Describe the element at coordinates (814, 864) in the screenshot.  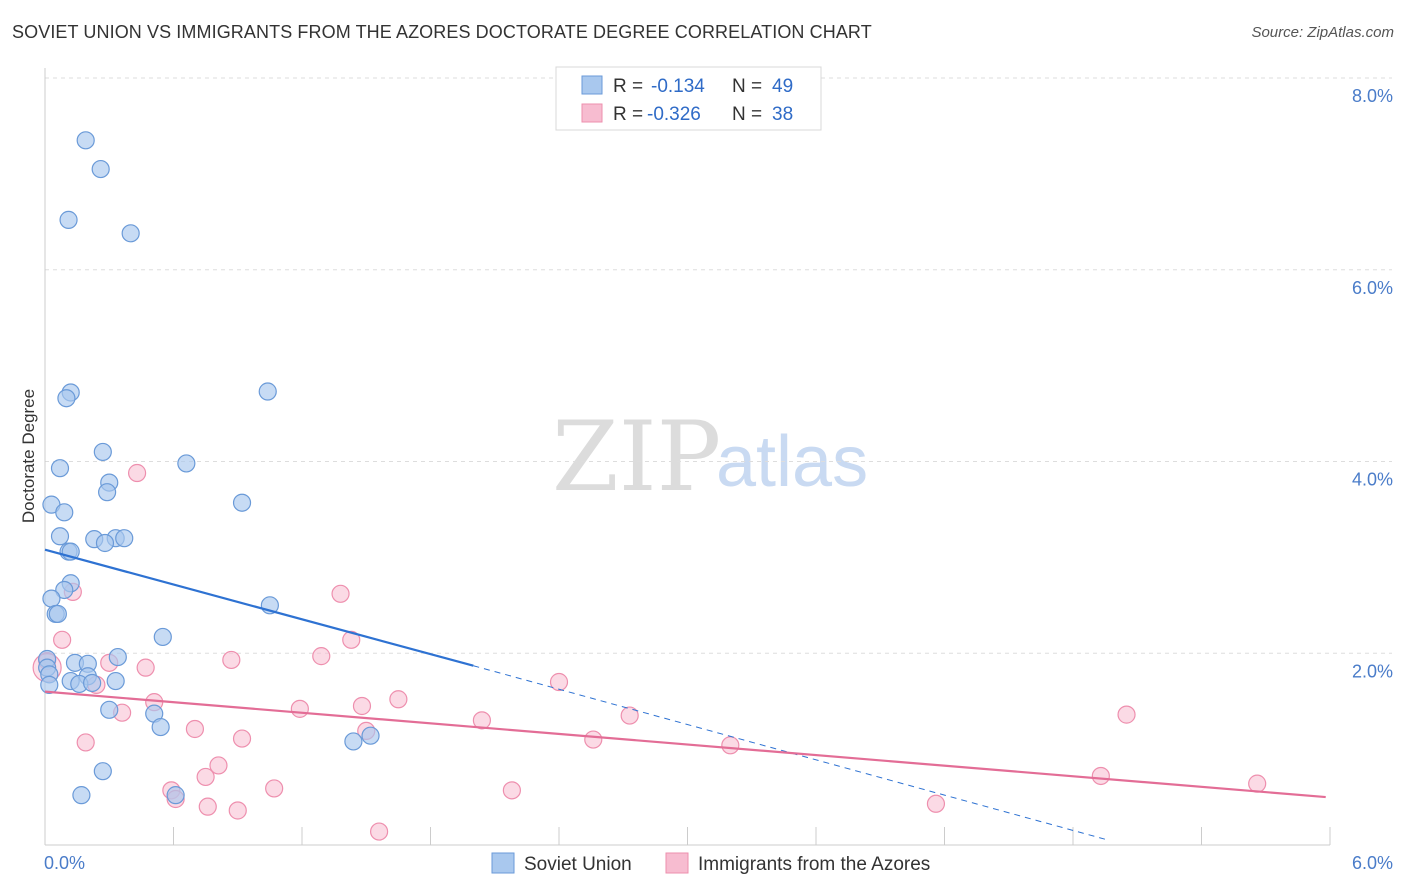
I see `bottom-legend-label-azores: Immigrants from the Azores` at that location.